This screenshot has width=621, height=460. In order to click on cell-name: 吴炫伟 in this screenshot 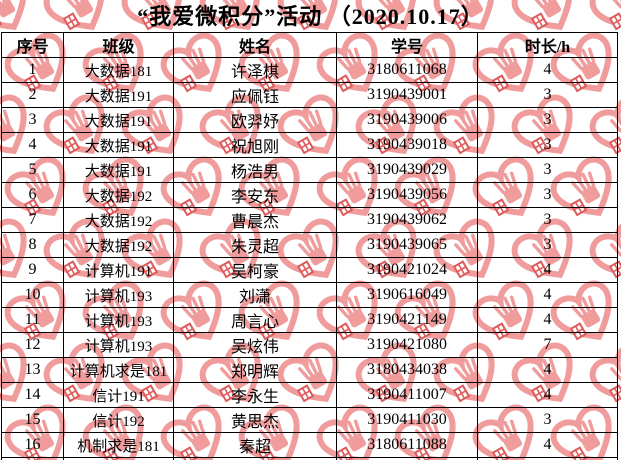, I will do `click(255, 345)`.